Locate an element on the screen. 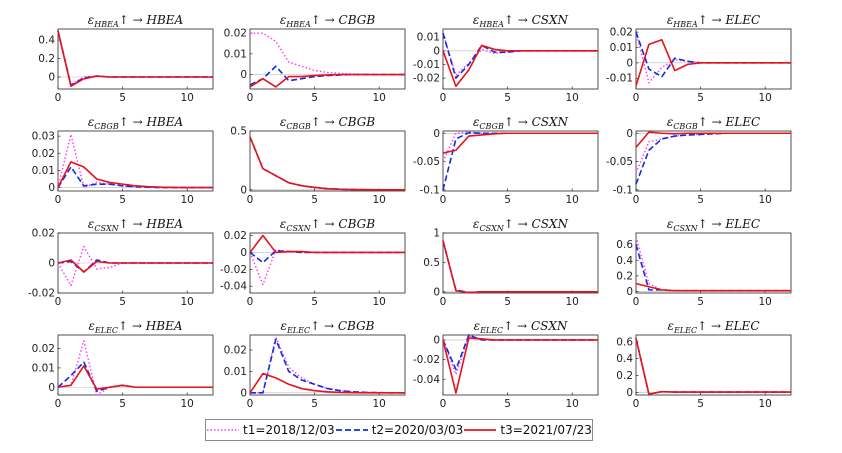 The width and height of the screenshot is (842, 453). subplot-hbea-to-hbea: 0.4 0.2 00 5 10 εHBEA↑ → HBEA is located at coordinates (126, 58).